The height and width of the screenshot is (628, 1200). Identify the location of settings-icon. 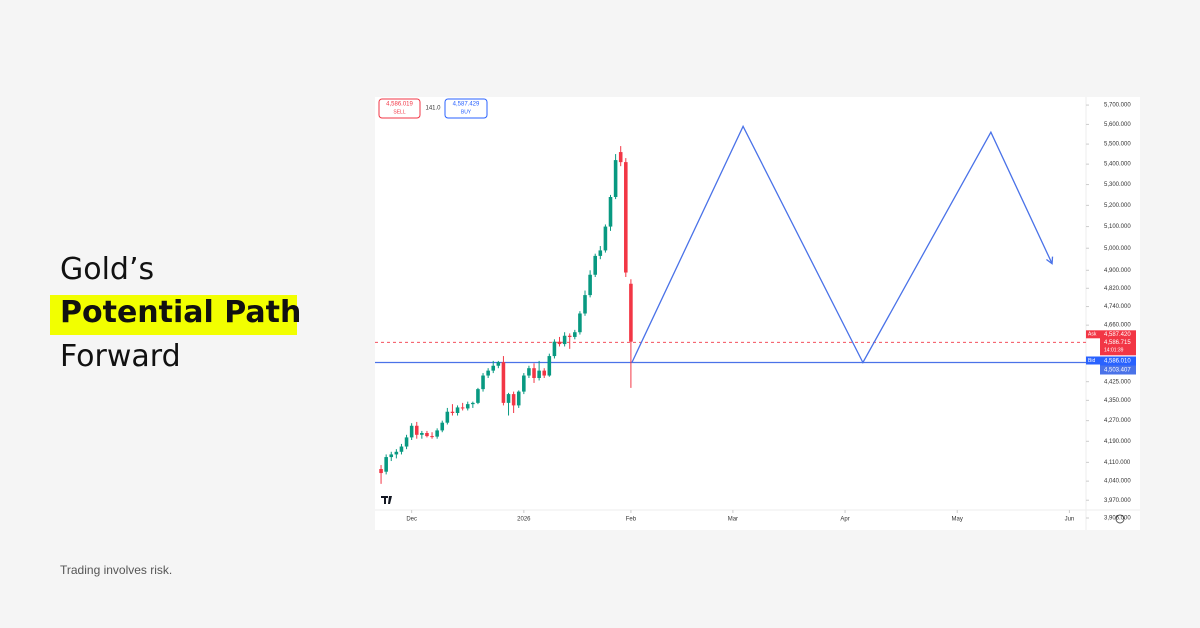
(1120, 519).